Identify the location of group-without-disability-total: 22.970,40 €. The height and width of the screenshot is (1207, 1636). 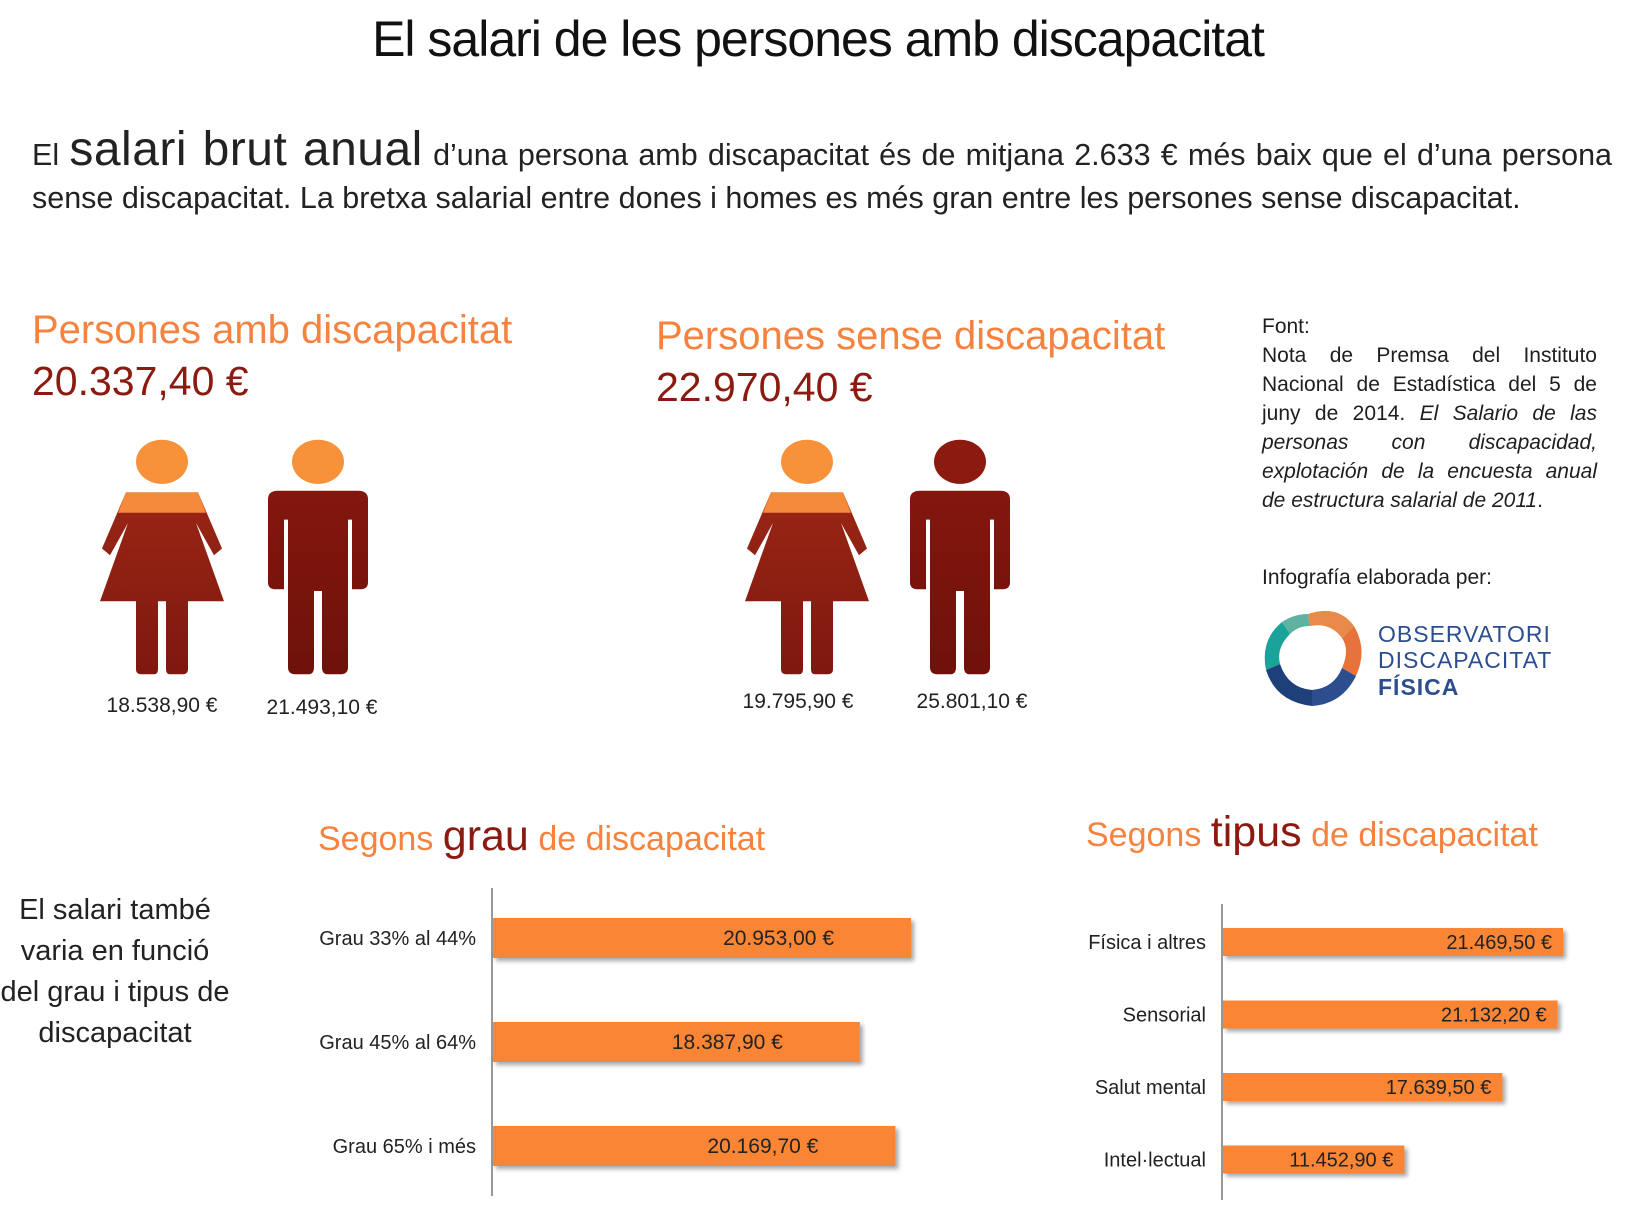
(764, 387).